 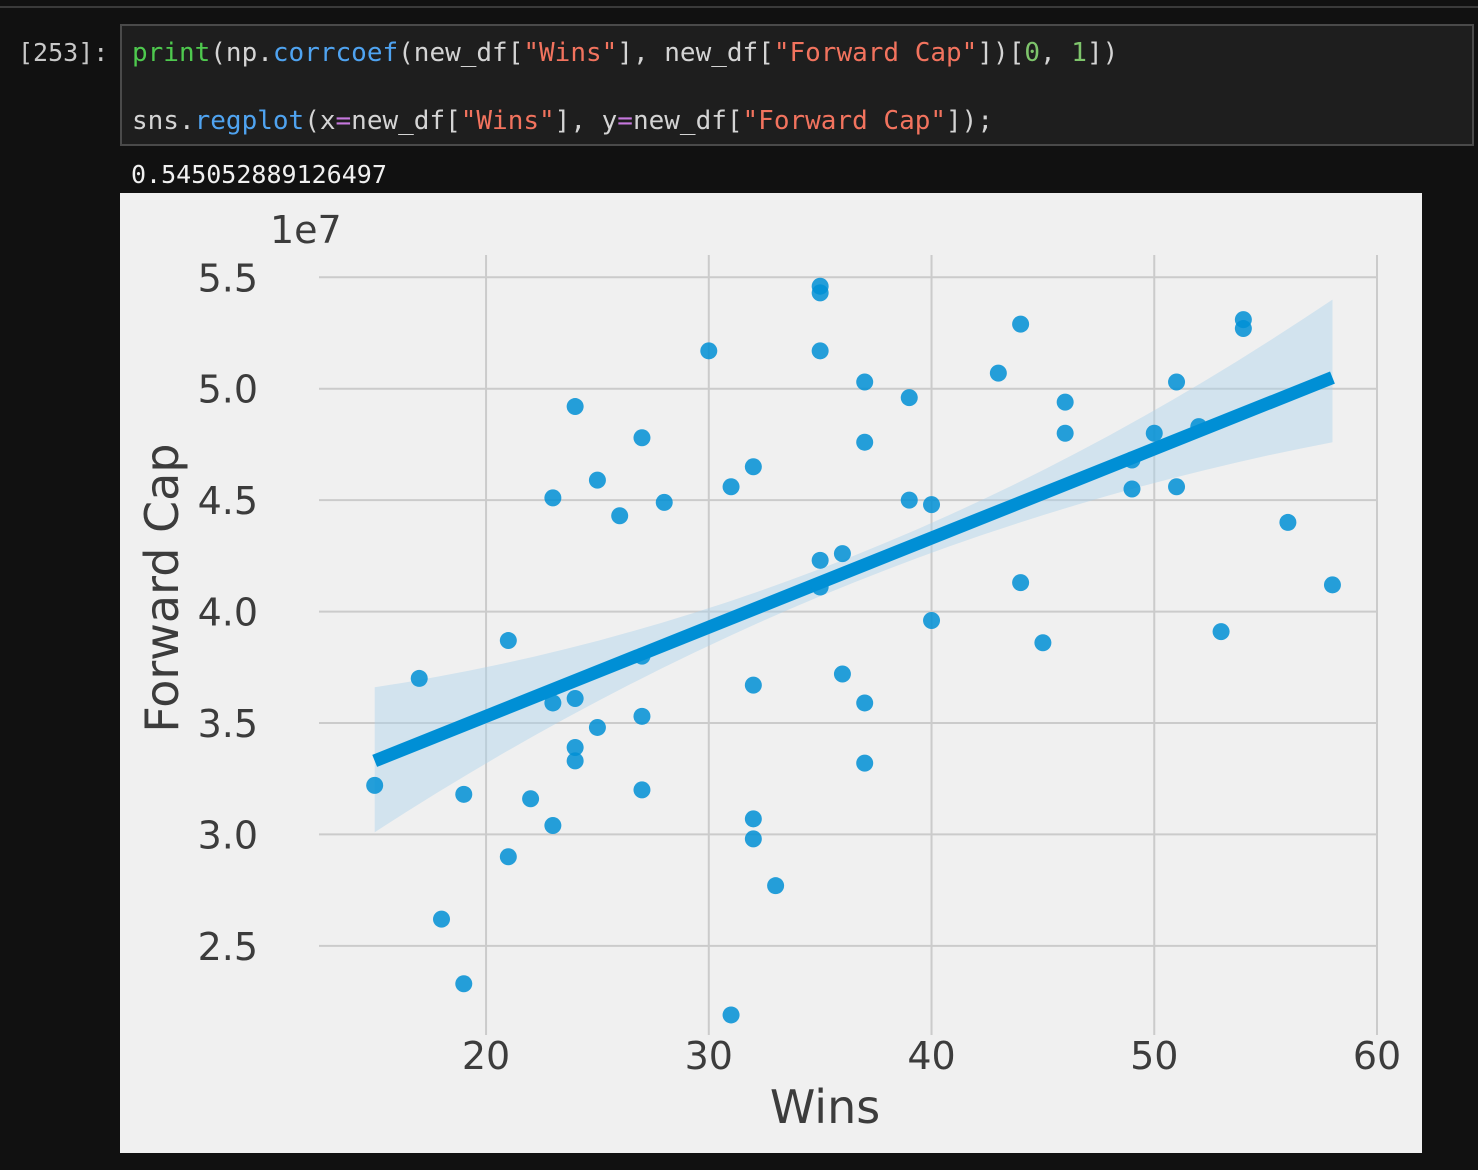 I want to click on code-token: regplot, so click(x=249, y=121).